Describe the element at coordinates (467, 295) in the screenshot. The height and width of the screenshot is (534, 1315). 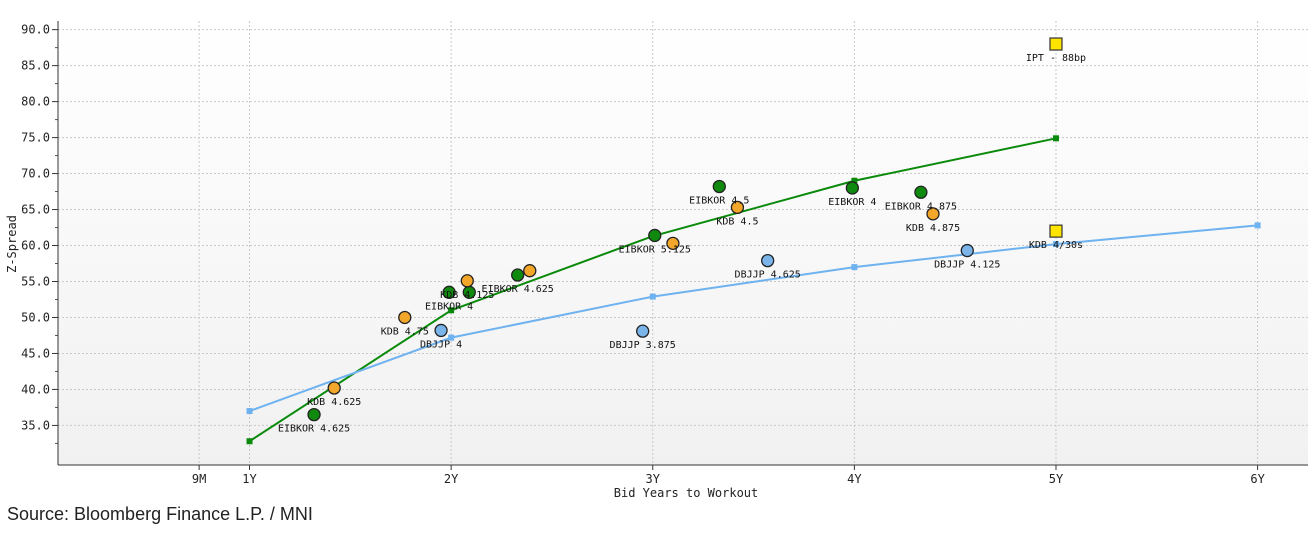
I see `kdb-point-label: KDB 4.125` at that location.